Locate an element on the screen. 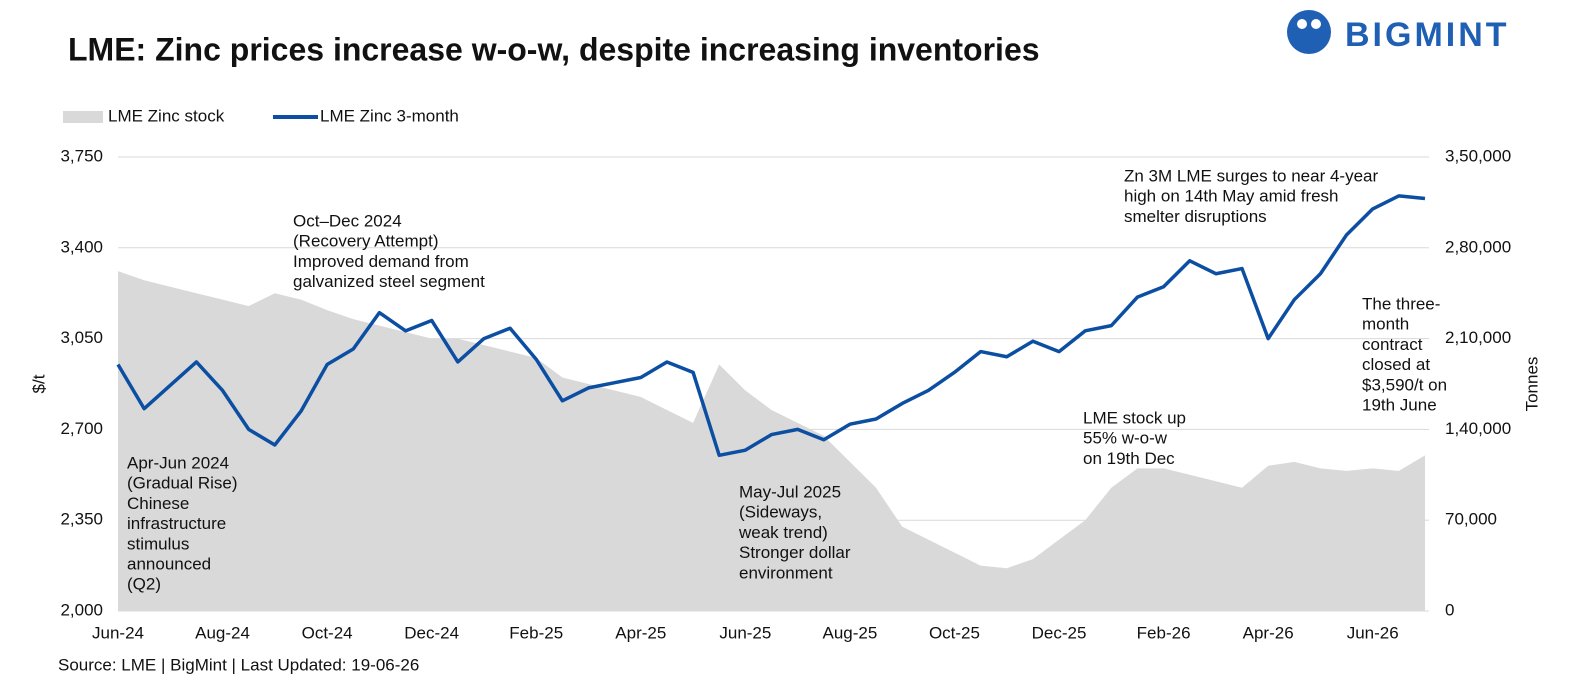  annotation: infrastructure is located at coordinates (176, 523).